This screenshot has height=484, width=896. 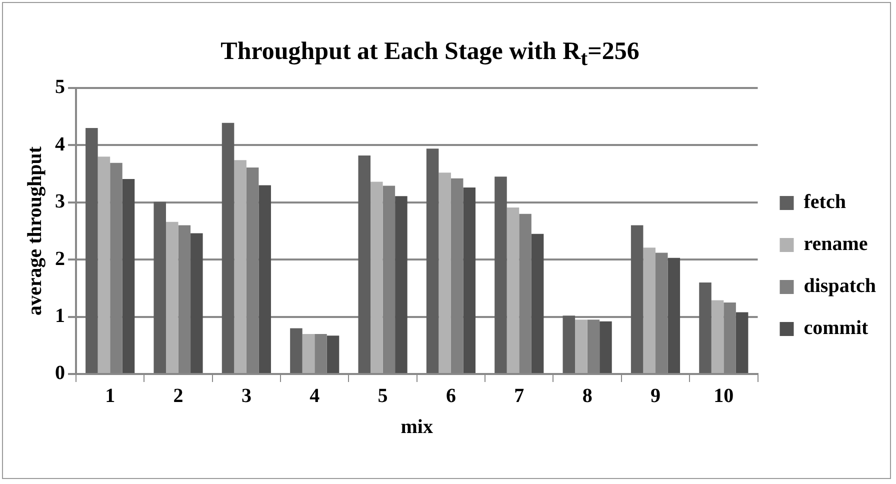 I want to click on y-tick-label: 4, so click(x=60, y=144).